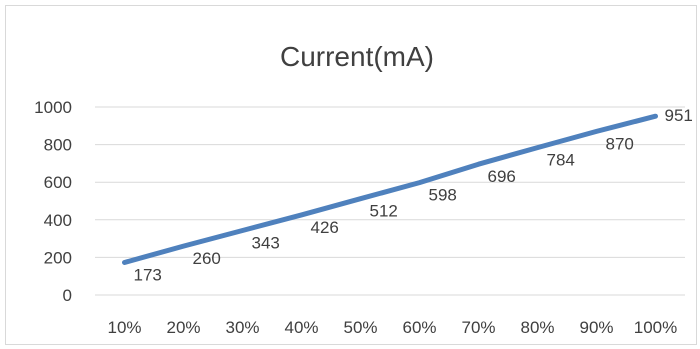 Image resolution: width=700 pixels, height=349 pixels. Describe the element at coordinates (502, 176) in the screenshot. I see `data-label: 696` at that location.